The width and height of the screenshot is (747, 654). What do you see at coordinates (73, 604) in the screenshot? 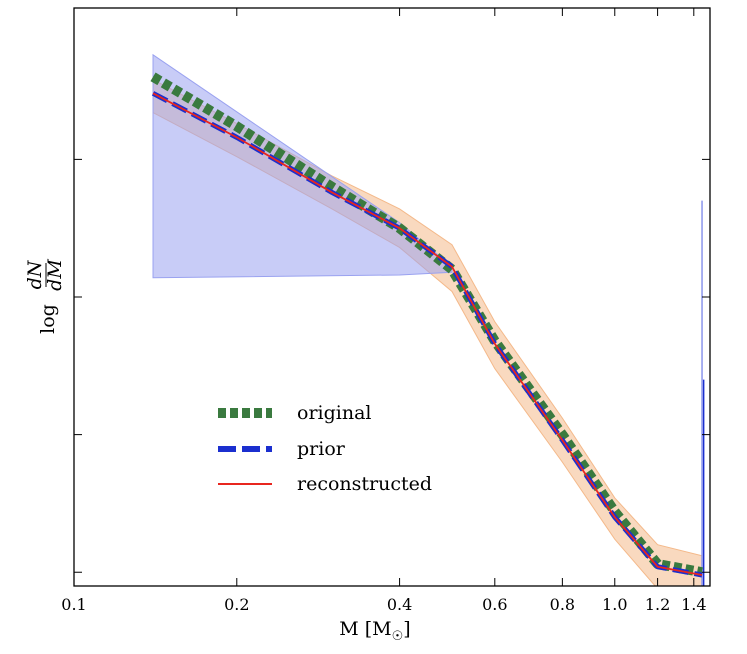
I see `x-tick-label: 0.1` at bounding box center [73, 604].